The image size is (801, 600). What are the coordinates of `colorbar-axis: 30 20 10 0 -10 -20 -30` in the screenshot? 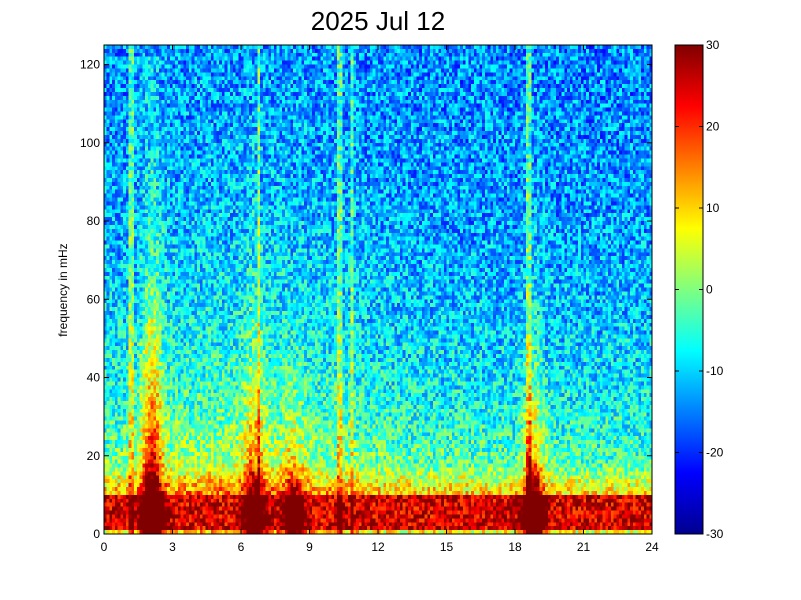 It's located at (699, 289).